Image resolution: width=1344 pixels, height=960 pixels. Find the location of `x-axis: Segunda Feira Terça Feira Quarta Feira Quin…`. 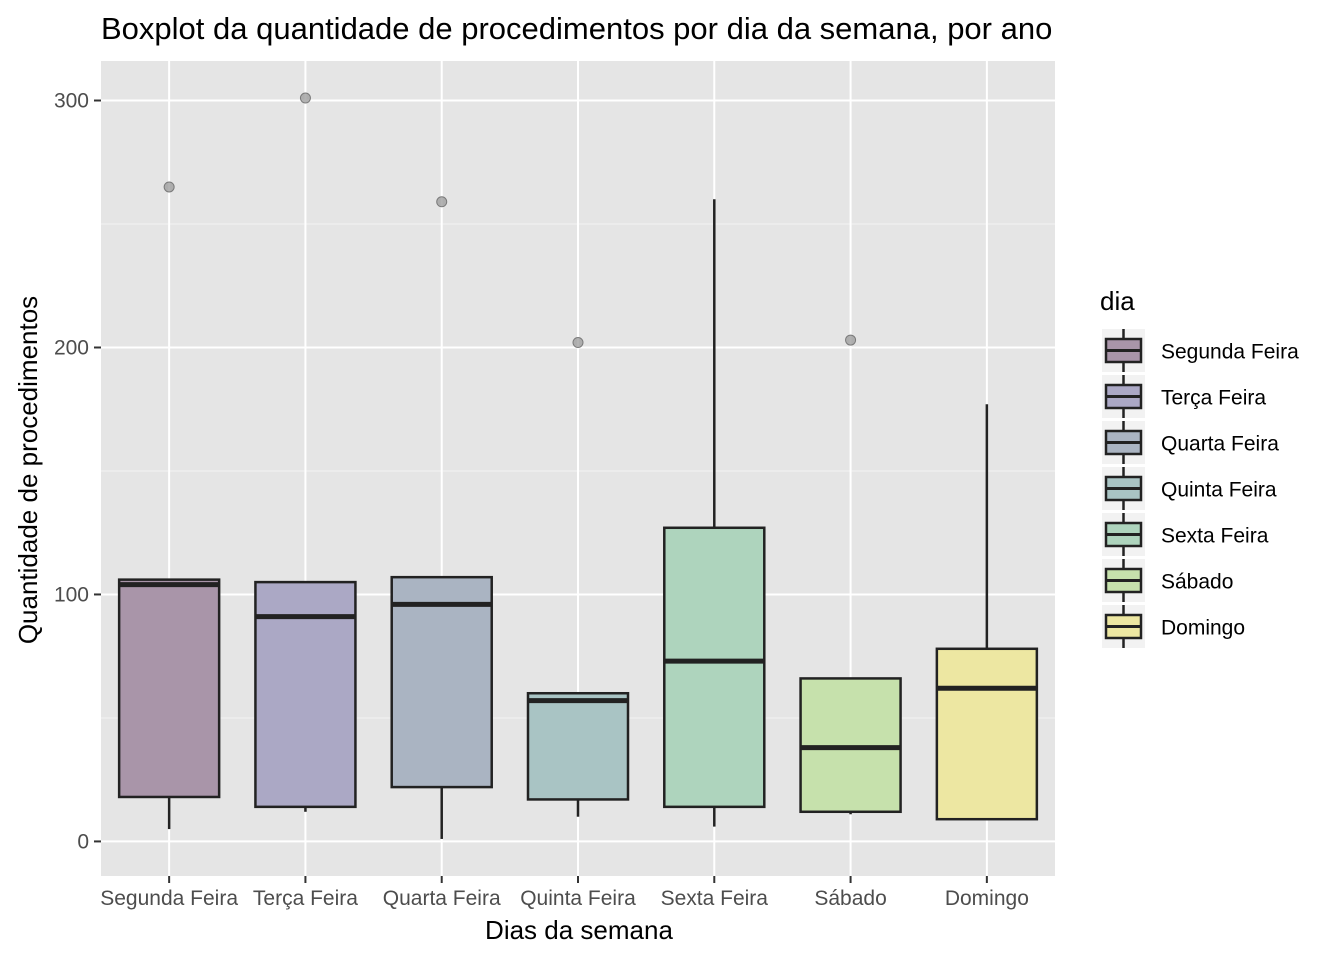

x-axis: Segunda Feira Terça Feira Quarta Feira Quin… is located at coordinates (564, 893).